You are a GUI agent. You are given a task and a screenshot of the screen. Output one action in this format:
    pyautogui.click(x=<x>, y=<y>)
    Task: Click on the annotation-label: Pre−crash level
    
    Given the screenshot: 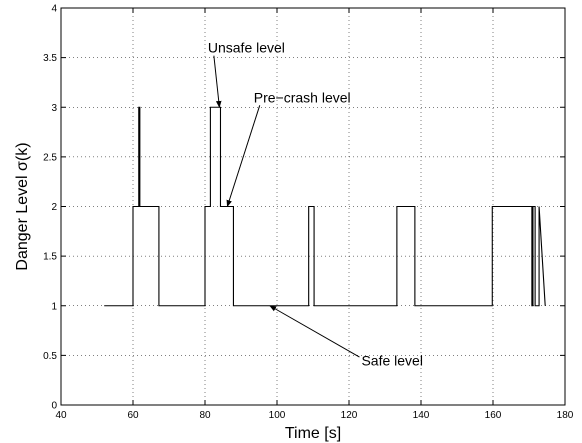 What is the action you would take?
    pyautogui.click(x=302, y=97)
    